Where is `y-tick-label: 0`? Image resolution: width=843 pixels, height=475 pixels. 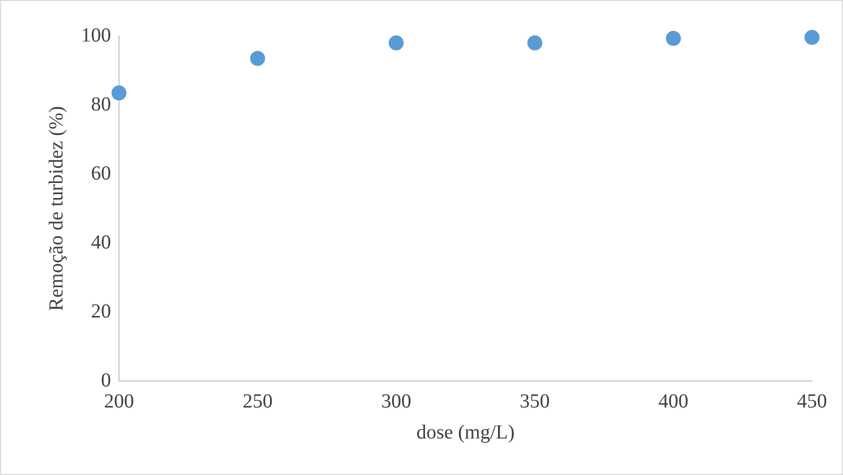 y-tick-label: 0 is located at coordinates (106, 380).